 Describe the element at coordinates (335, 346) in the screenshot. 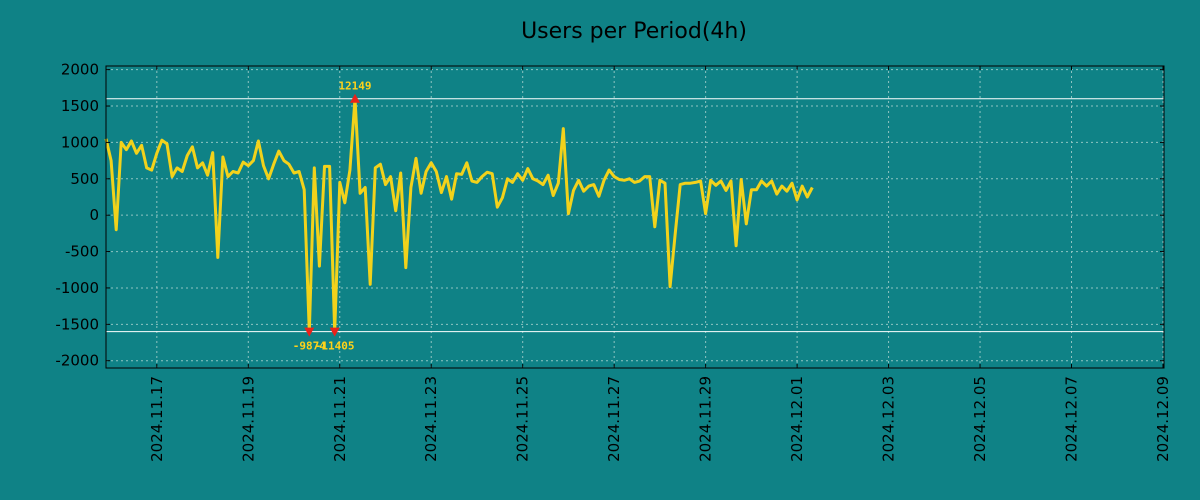

I see `annotation-label: -11405` at that location.